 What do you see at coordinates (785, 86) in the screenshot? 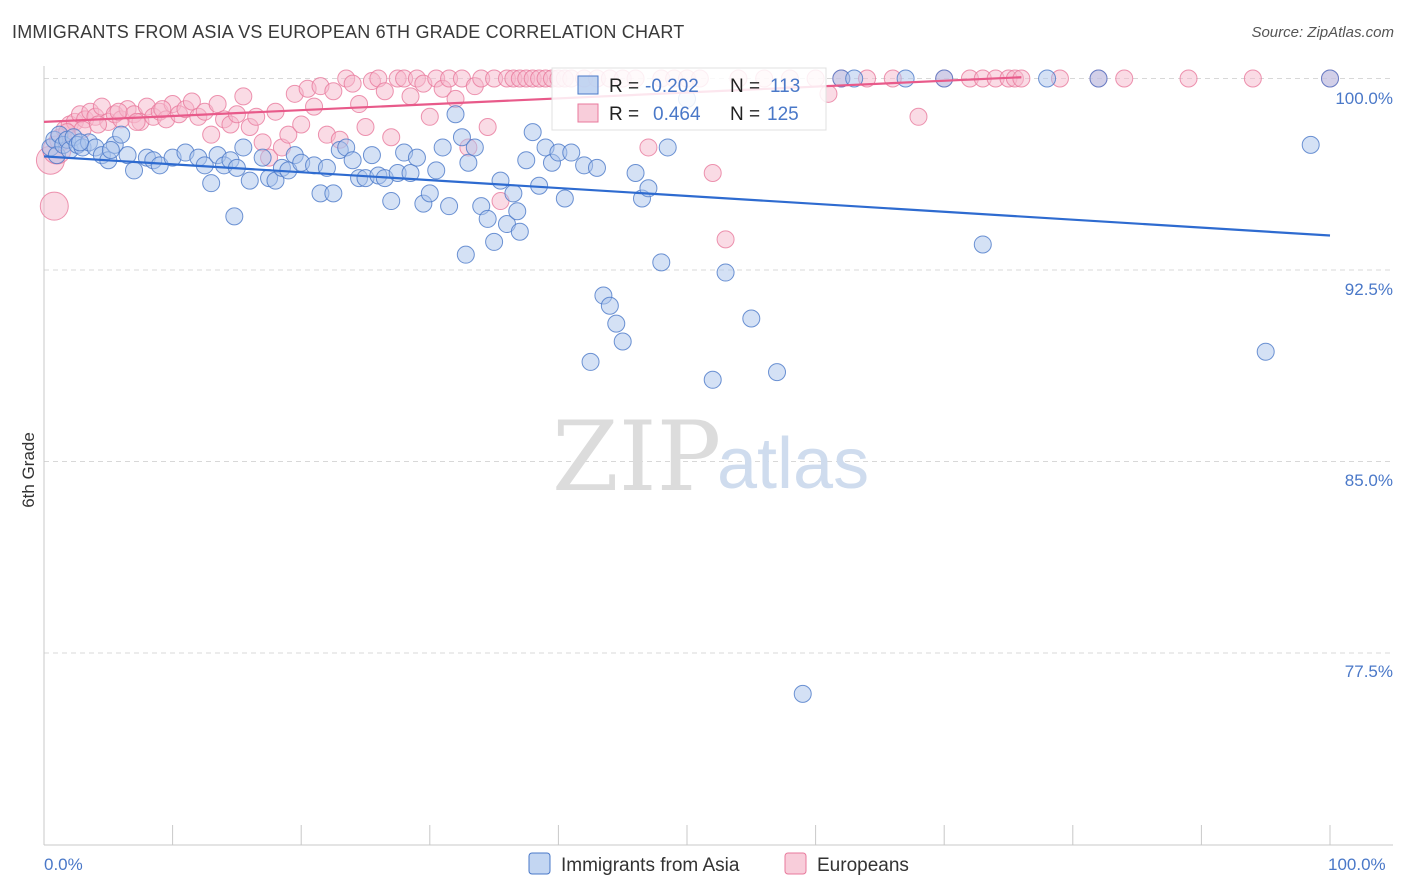
I see `stats-asia-n-value: 113` at bounding box center [785, 86].